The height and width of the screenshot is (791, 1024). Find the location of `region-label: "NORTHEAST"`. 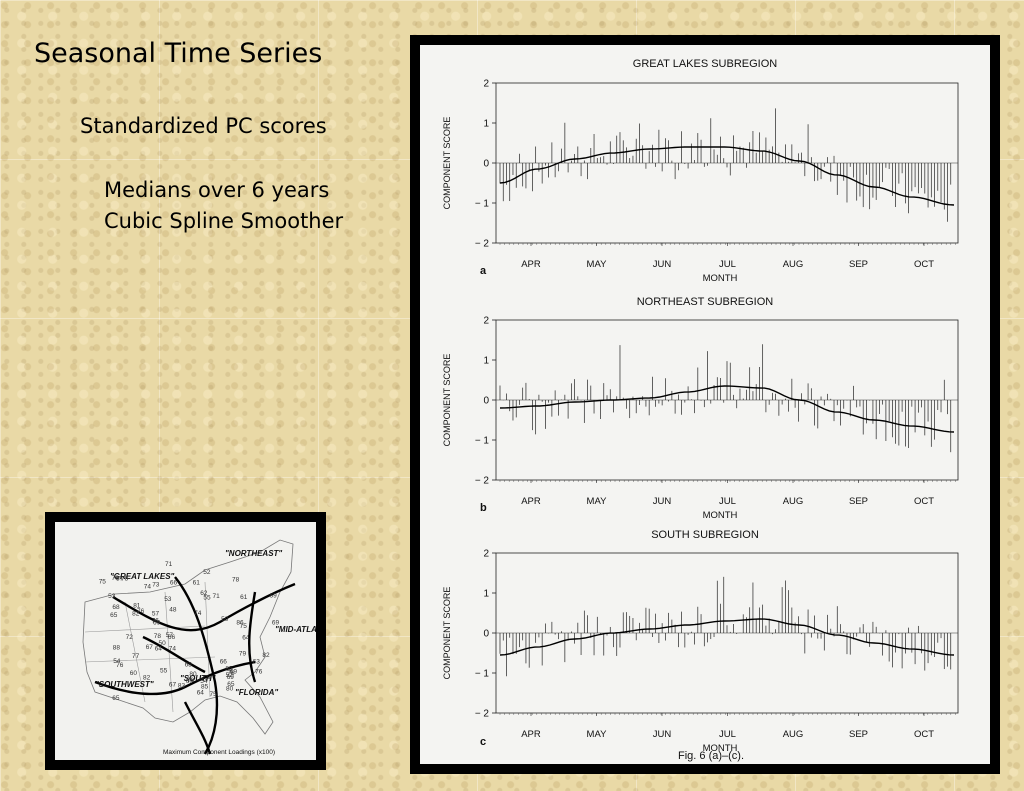

region-label: "NORTHEAST" is located at coordinates (253, 553).